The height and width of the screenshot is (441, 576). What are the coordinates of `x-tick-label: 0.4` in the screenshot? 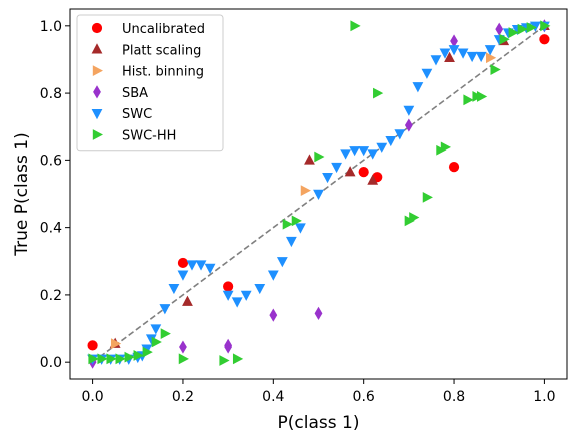 It's located at (273, 397).